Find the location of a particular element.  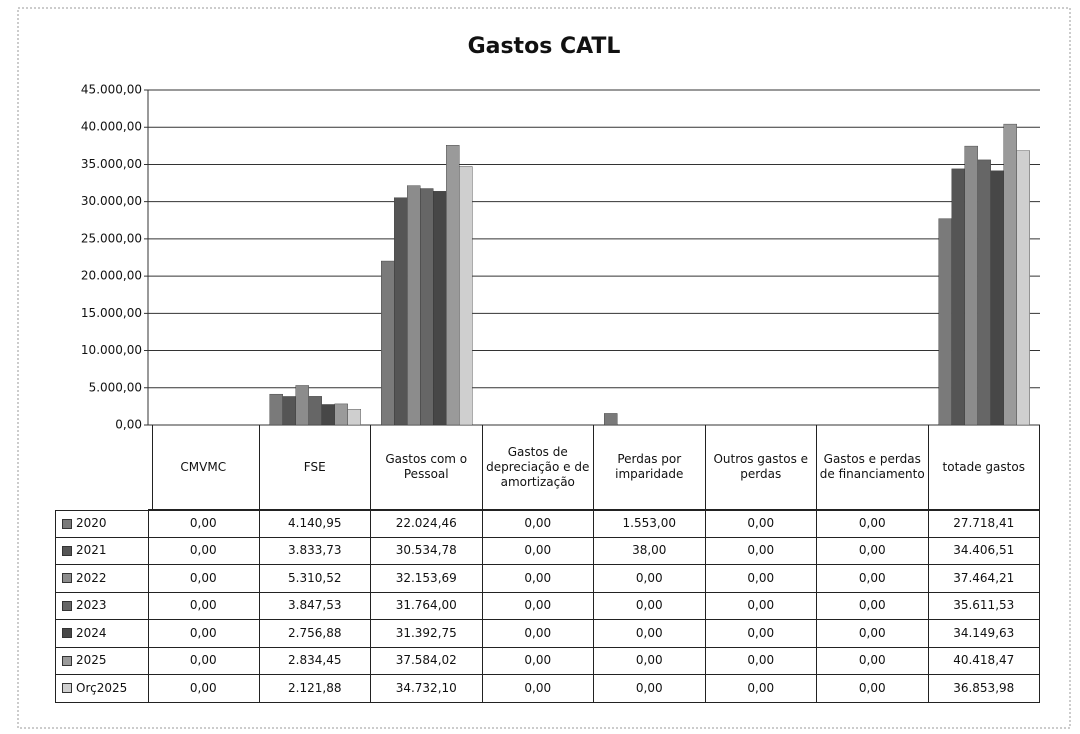

table-cell: 2.834,45 is located at coordinates (315, 661).